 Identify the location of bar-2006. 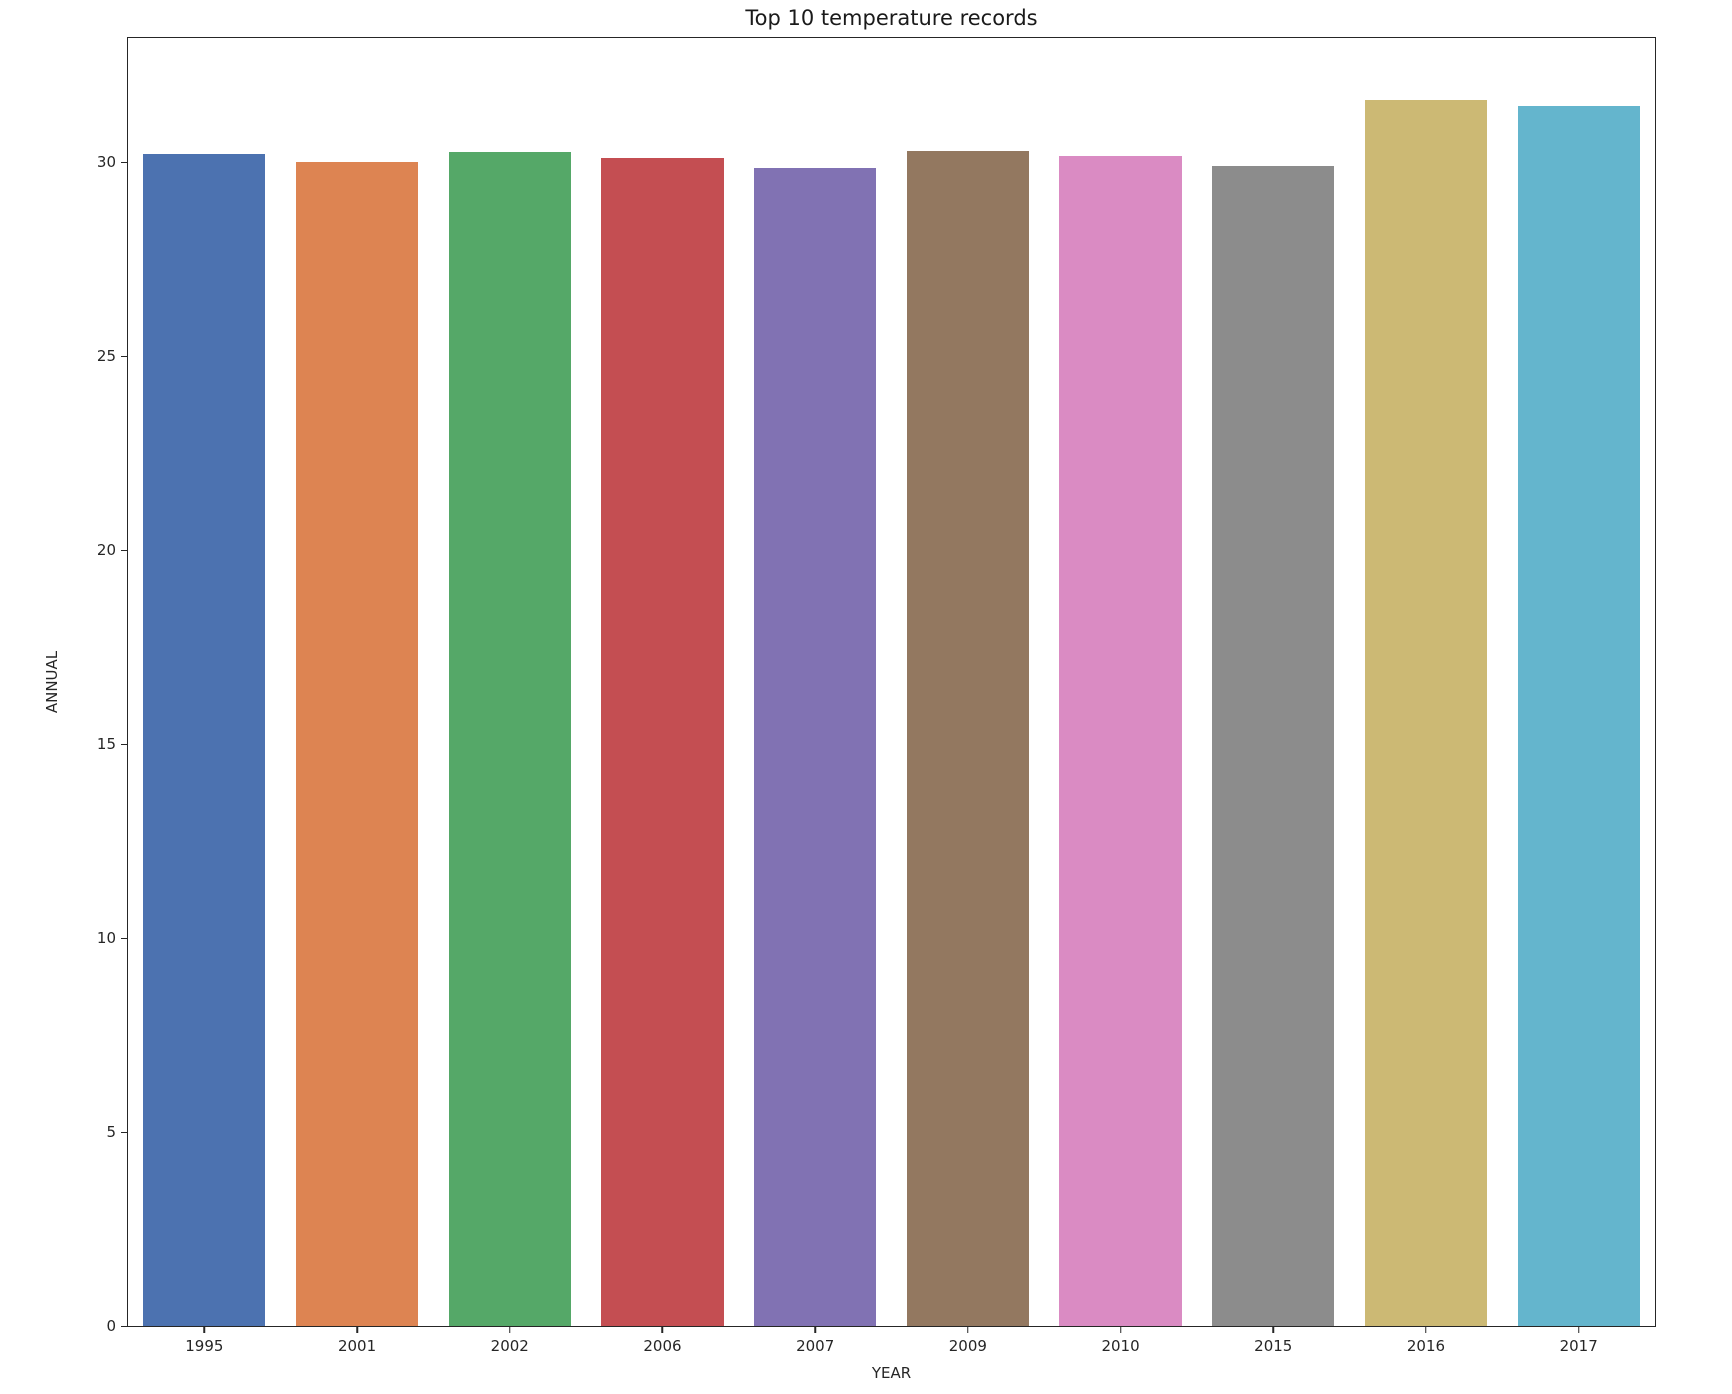
(662, 742).